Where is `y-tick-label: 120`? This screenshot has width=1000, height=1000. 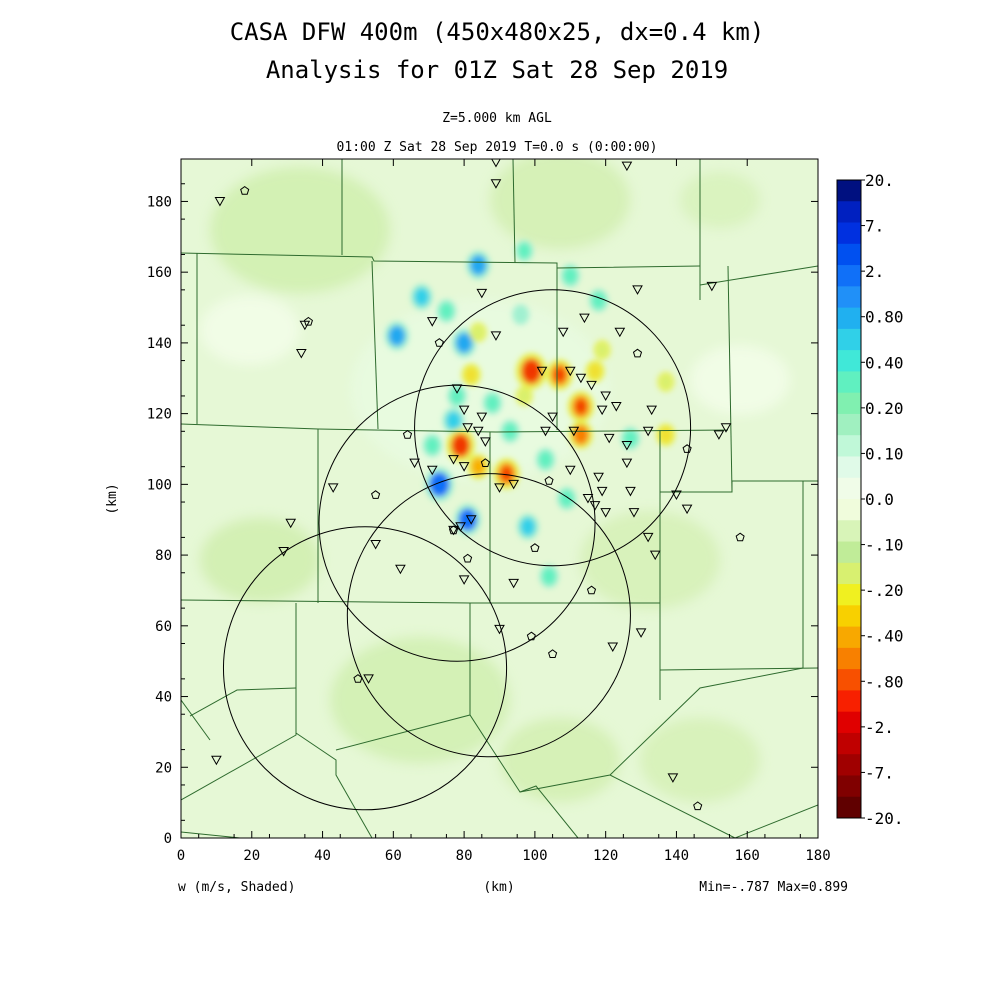
y-tick-label: 120 is located at coordinates (159, 415).